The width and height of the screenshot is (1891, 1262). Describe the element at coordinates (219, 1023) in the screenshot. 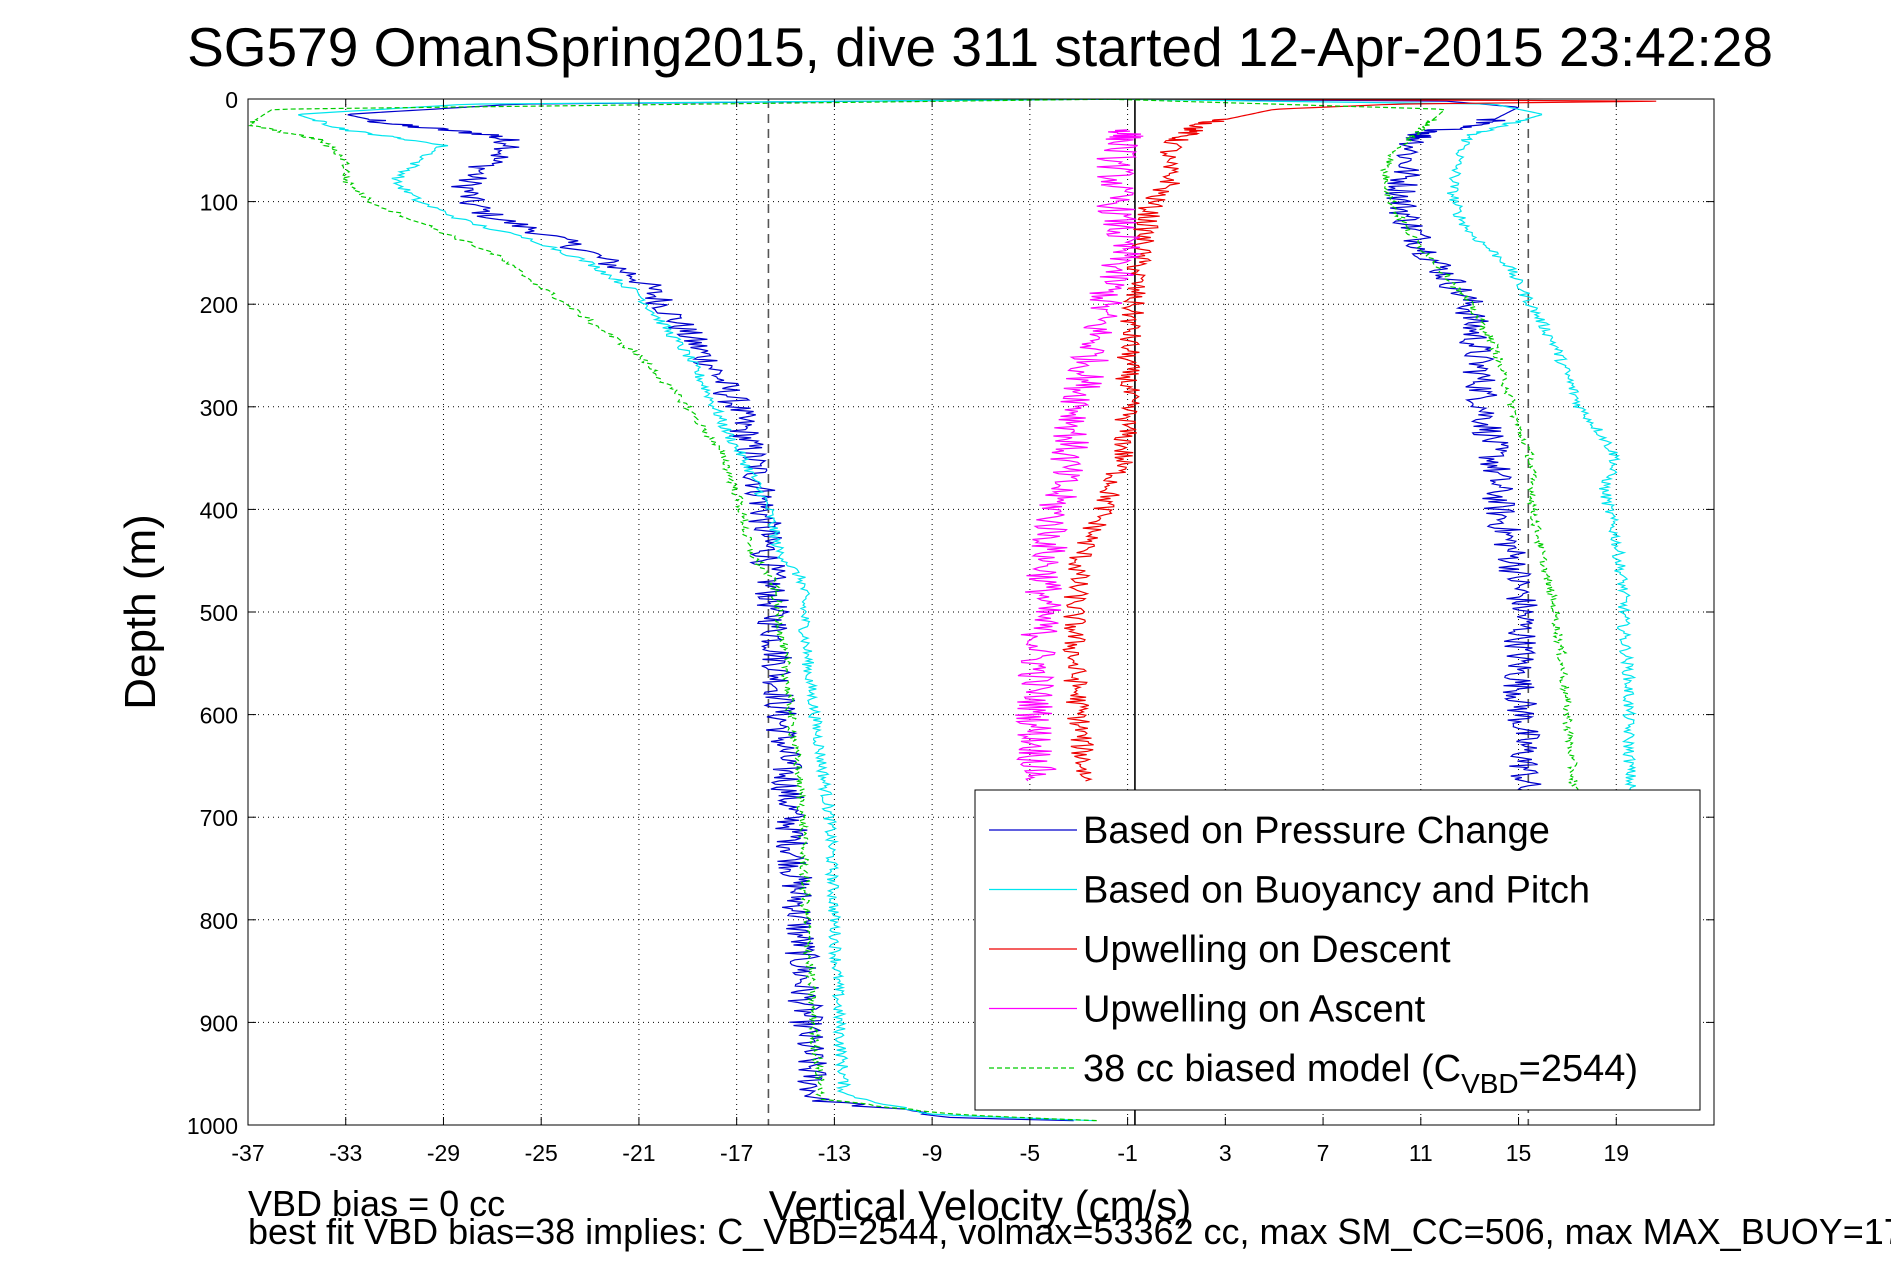

I see `y-tick-label: 900` at that location.